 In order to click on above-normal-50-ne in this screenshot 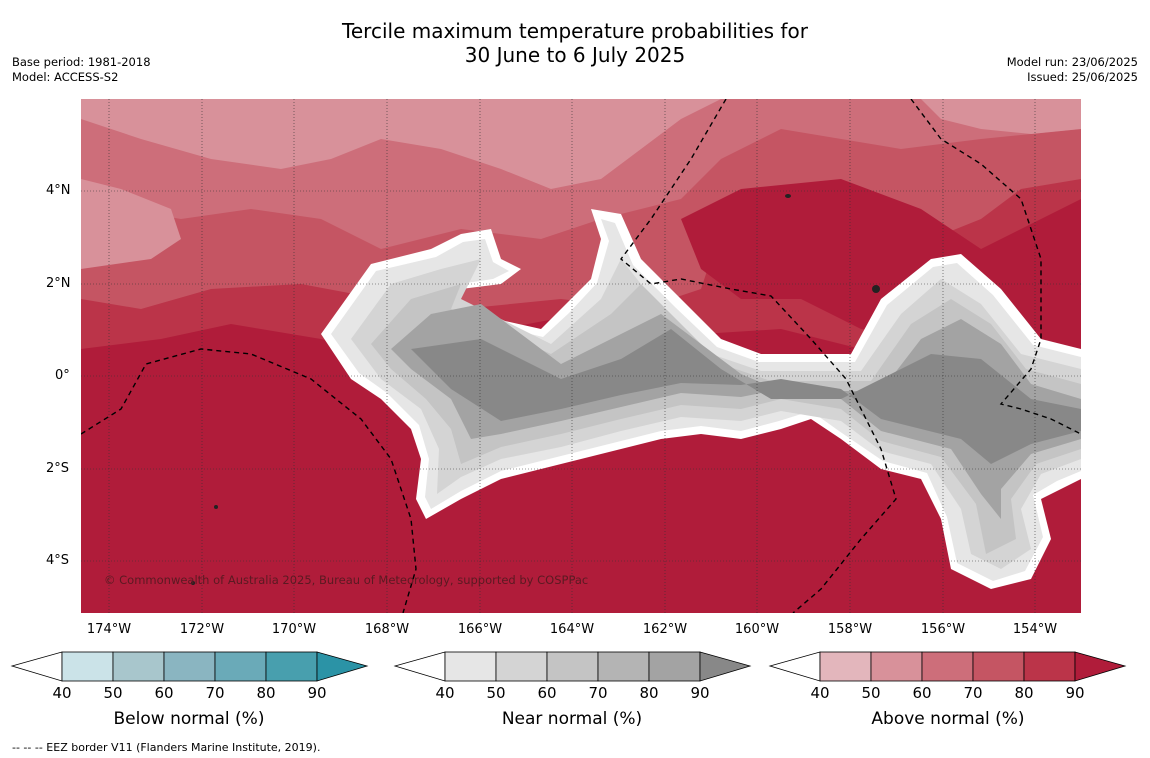, I will do `click(1001, 116)`.